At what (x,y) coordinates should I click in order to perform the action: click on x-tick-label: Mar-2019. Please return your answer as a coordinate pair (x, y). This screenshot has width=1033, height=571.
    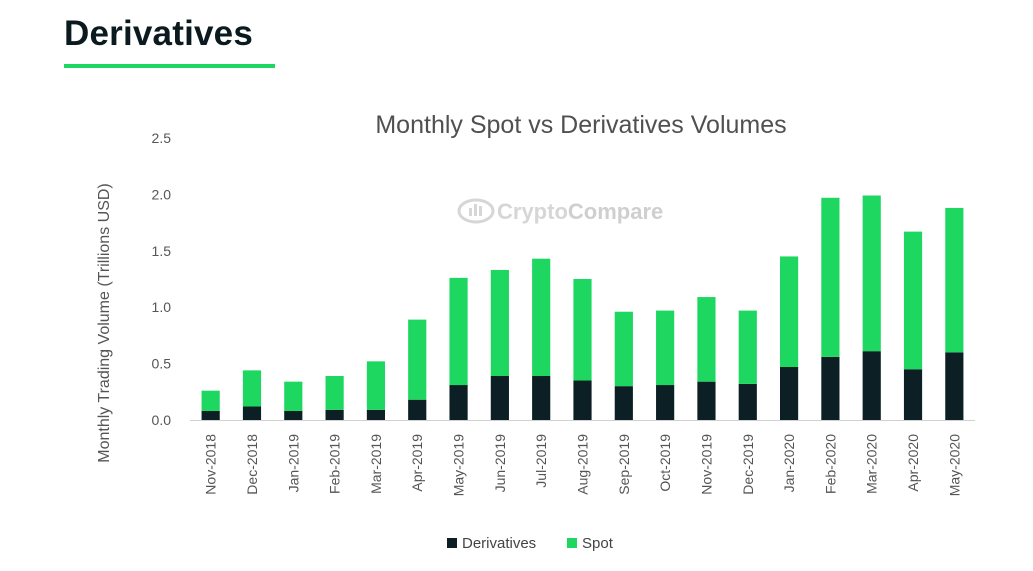
    Looking at the image, I should click on (376, 464).